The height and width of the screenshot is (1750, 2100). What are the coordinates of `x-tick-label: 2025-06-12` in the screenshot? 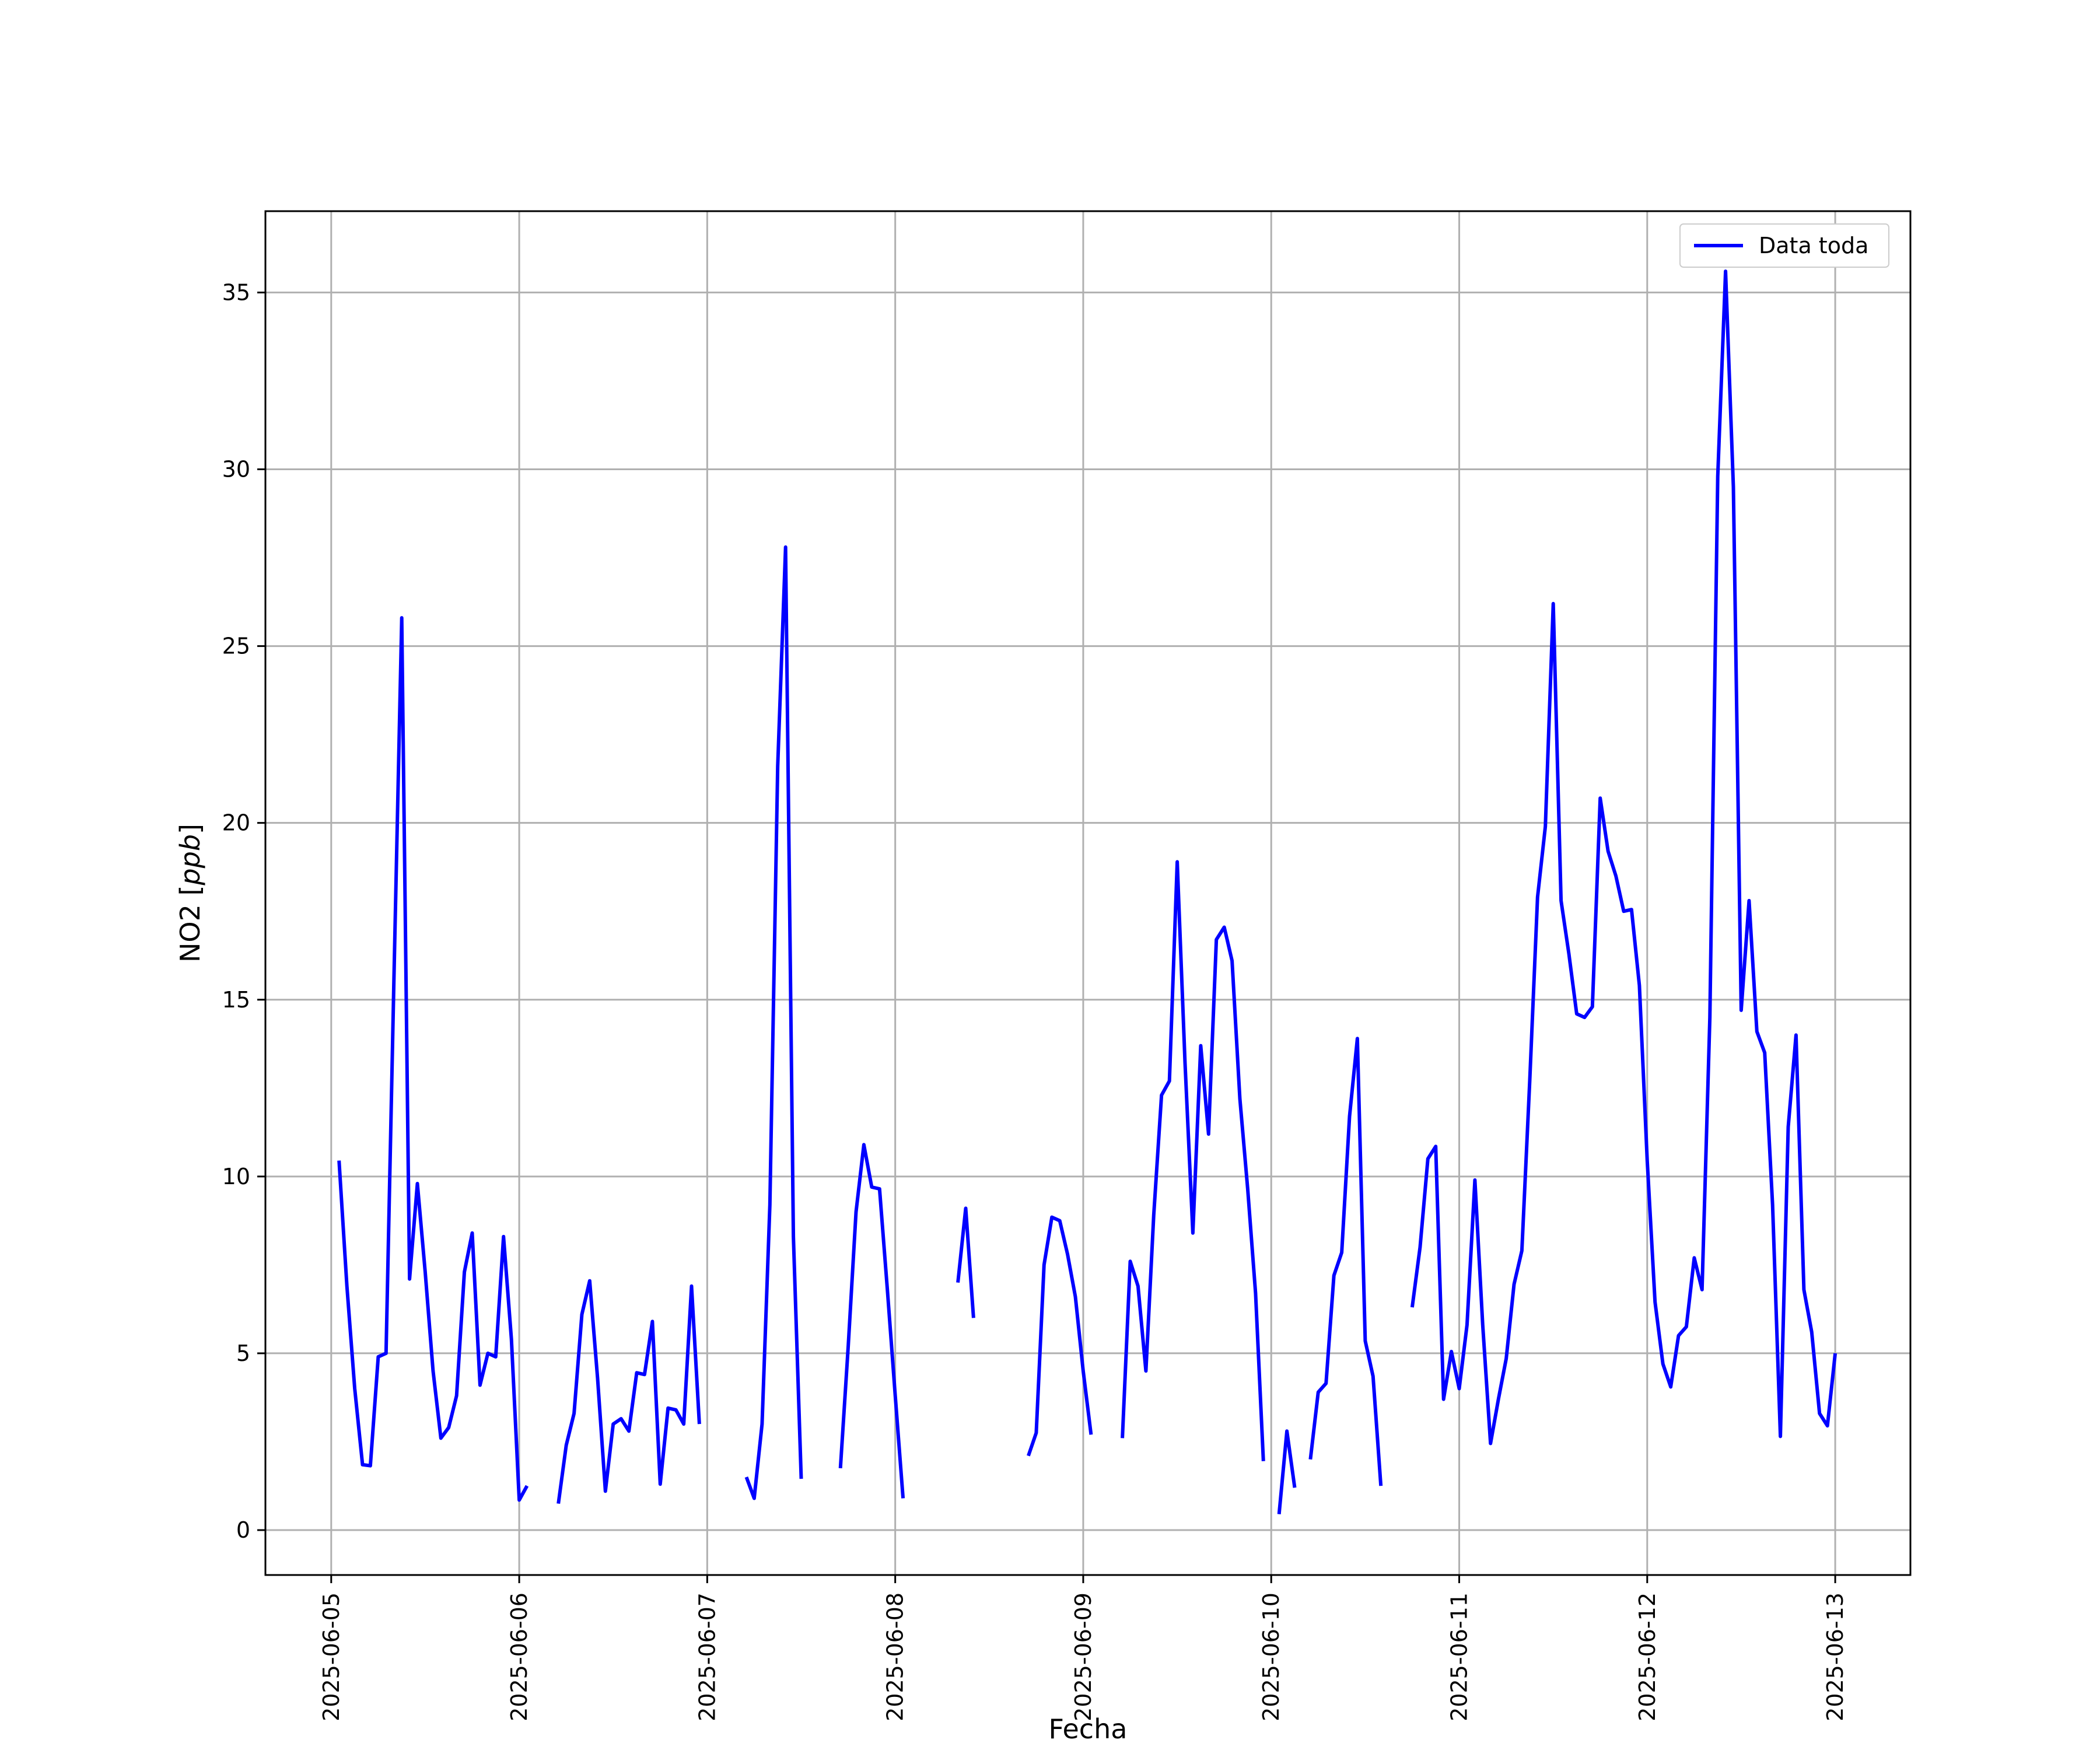 It's located at (1647, 1657).